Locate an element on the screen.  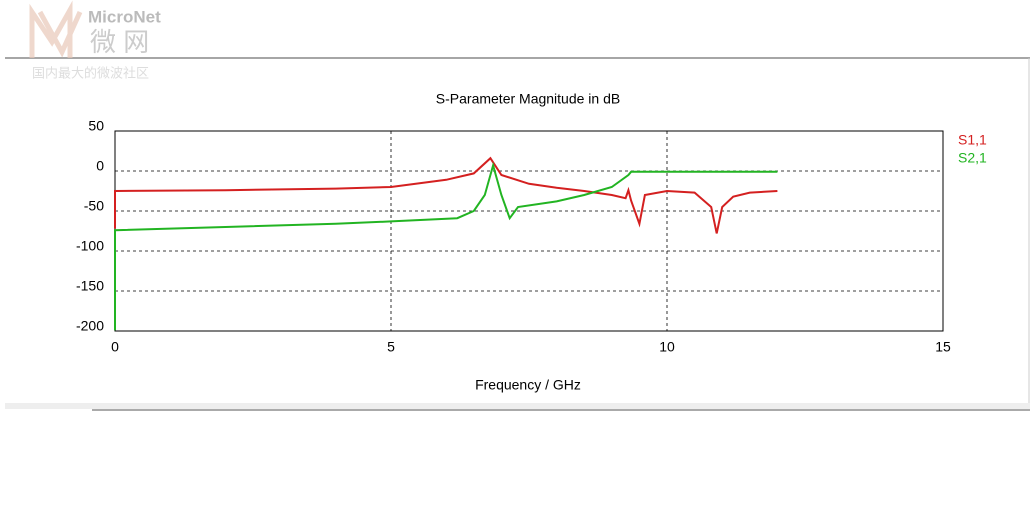
y-tick-label: 0 is located at coordinates (100, 166).